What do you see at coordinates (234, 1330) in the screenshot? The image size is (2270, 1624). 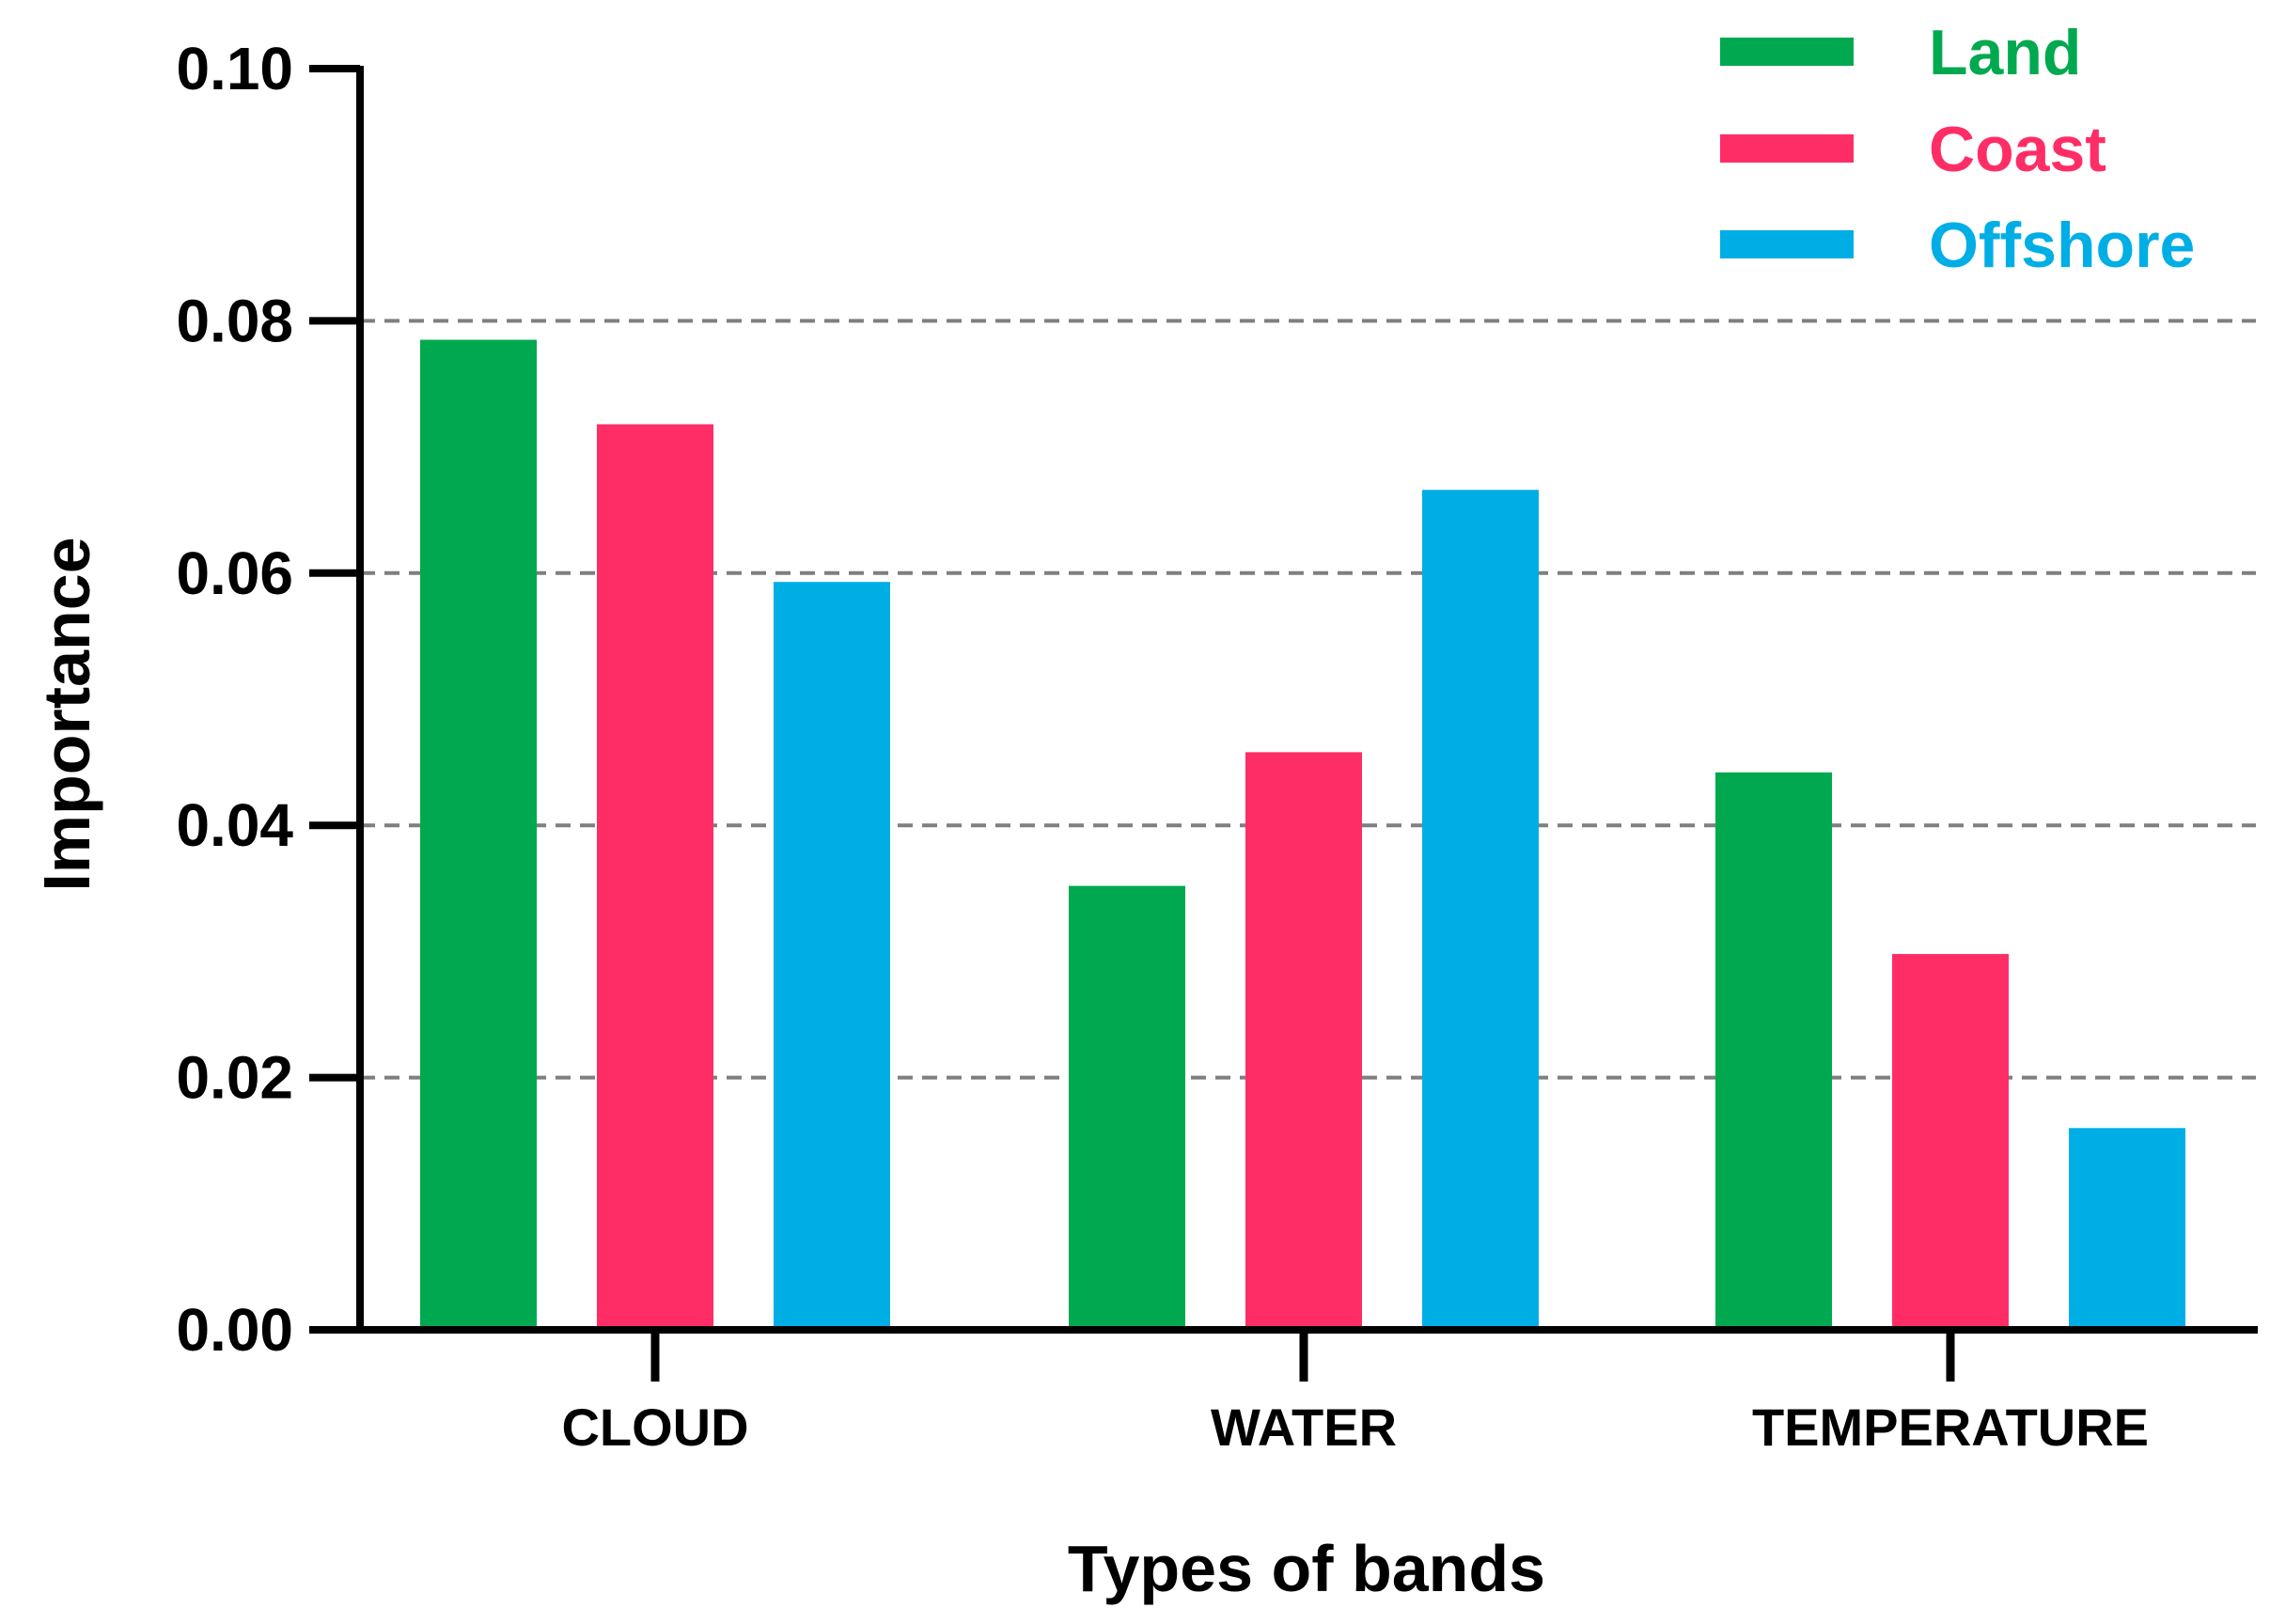 I see `y-tick-label: 0.00` at bounding box center [234, 1330].